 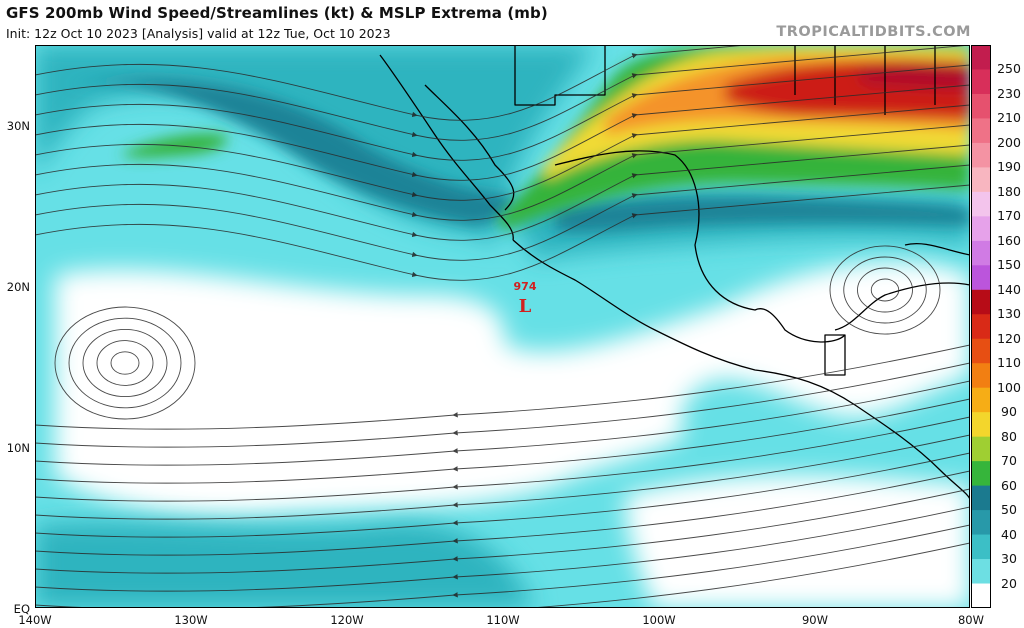 I want to click on colorbar-label: 130, so click(x=1009, y=314).